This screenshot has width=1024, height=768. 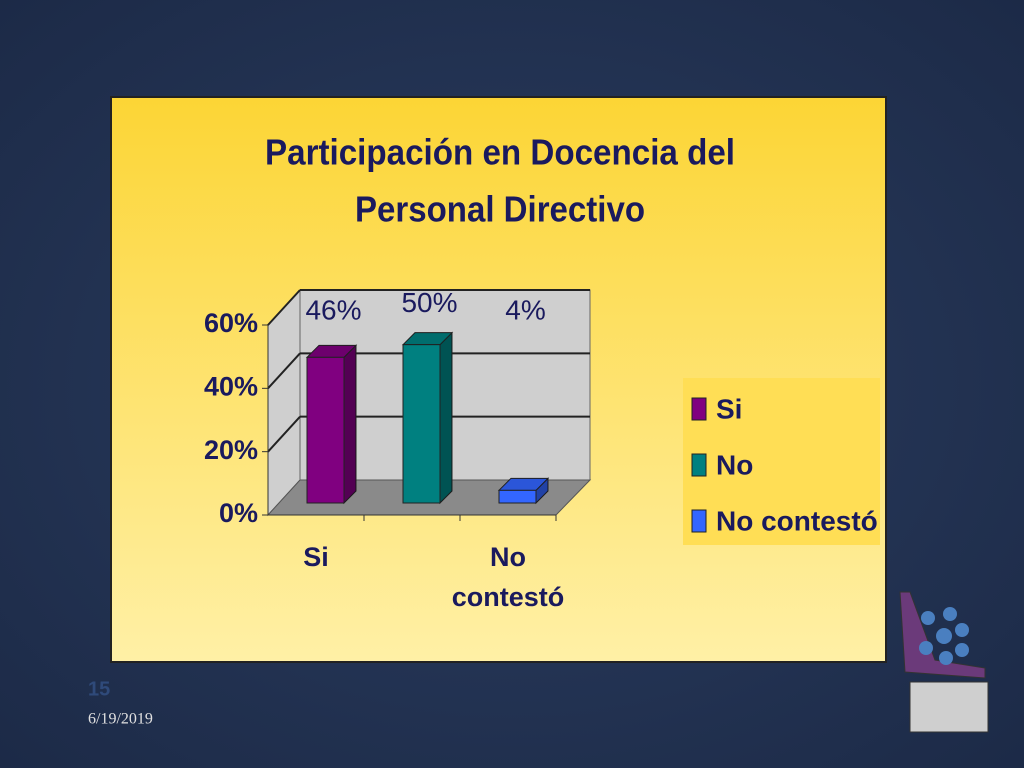 I want to click on y-tick-label: 0%, so click(x=238, y=513).